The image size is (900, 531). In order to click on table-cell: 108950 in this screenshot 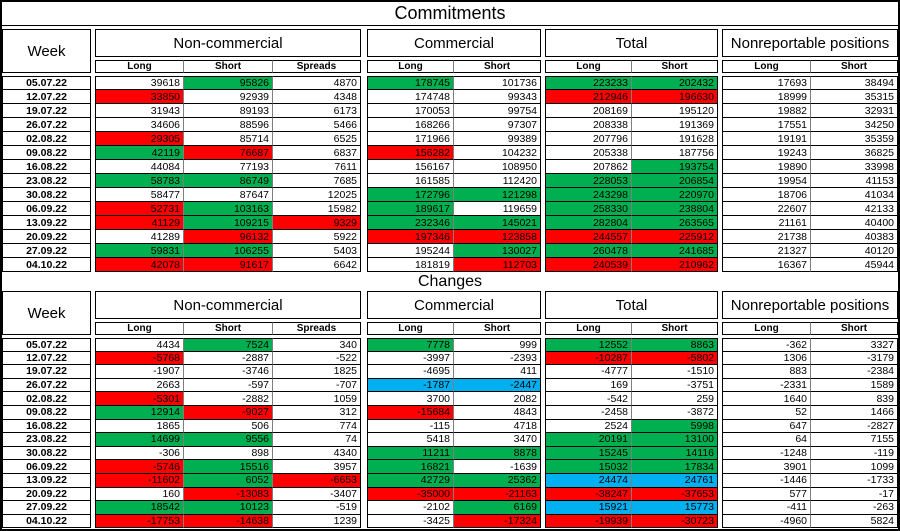, I will do `click(497, 167)`.